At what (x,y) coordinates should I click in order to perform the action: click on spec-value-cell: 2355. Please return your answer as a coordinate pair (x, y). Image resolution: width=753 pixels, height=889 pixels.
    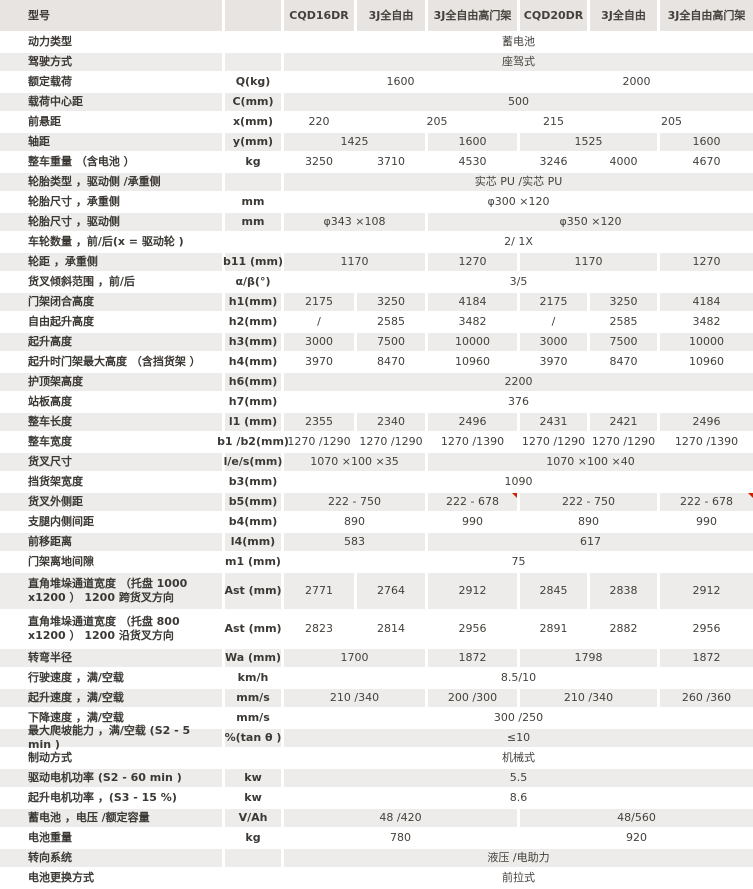
    Looking at the image, I should click on (319, 422).